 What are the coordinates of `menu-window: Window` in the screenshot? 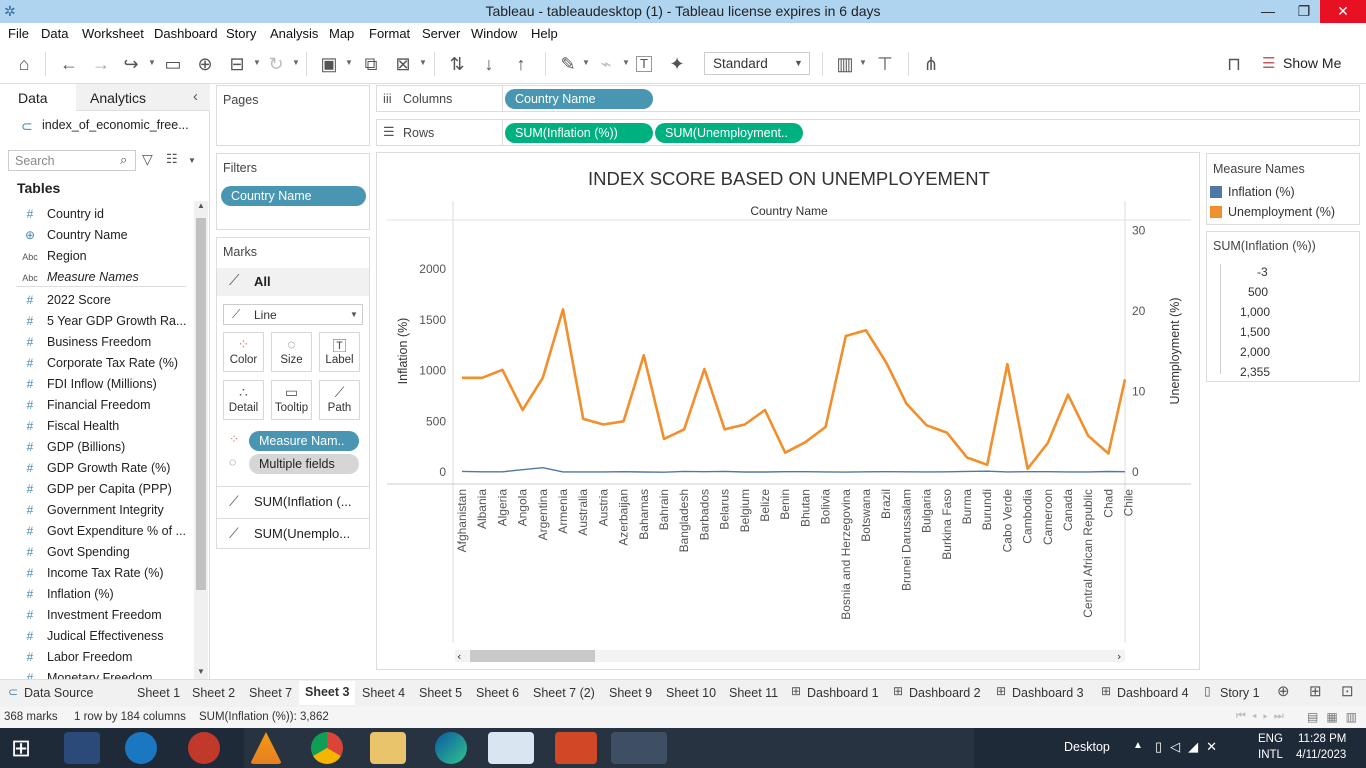 It's located at (494, 33).